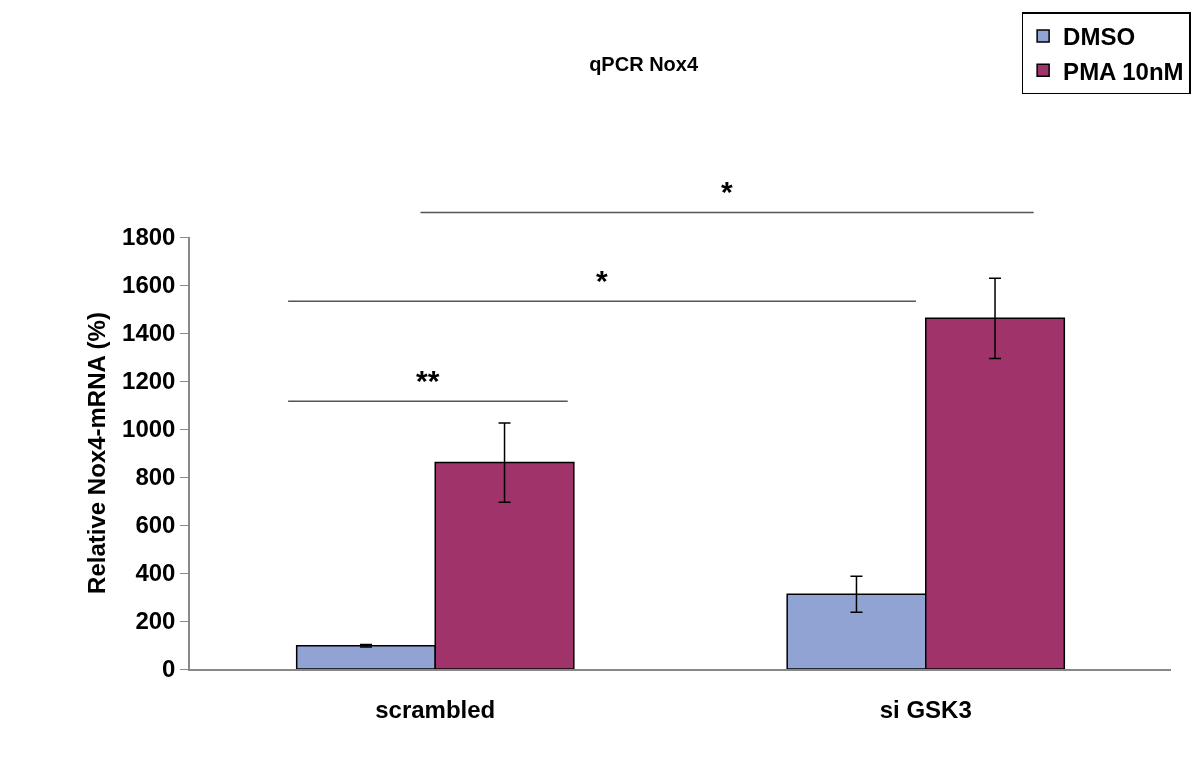 The height and width of the screenshot is (762, 1203). Describe the element at coordinates (149, 285) in the screenshot. I see `y-tick-label: 1600` at that location.